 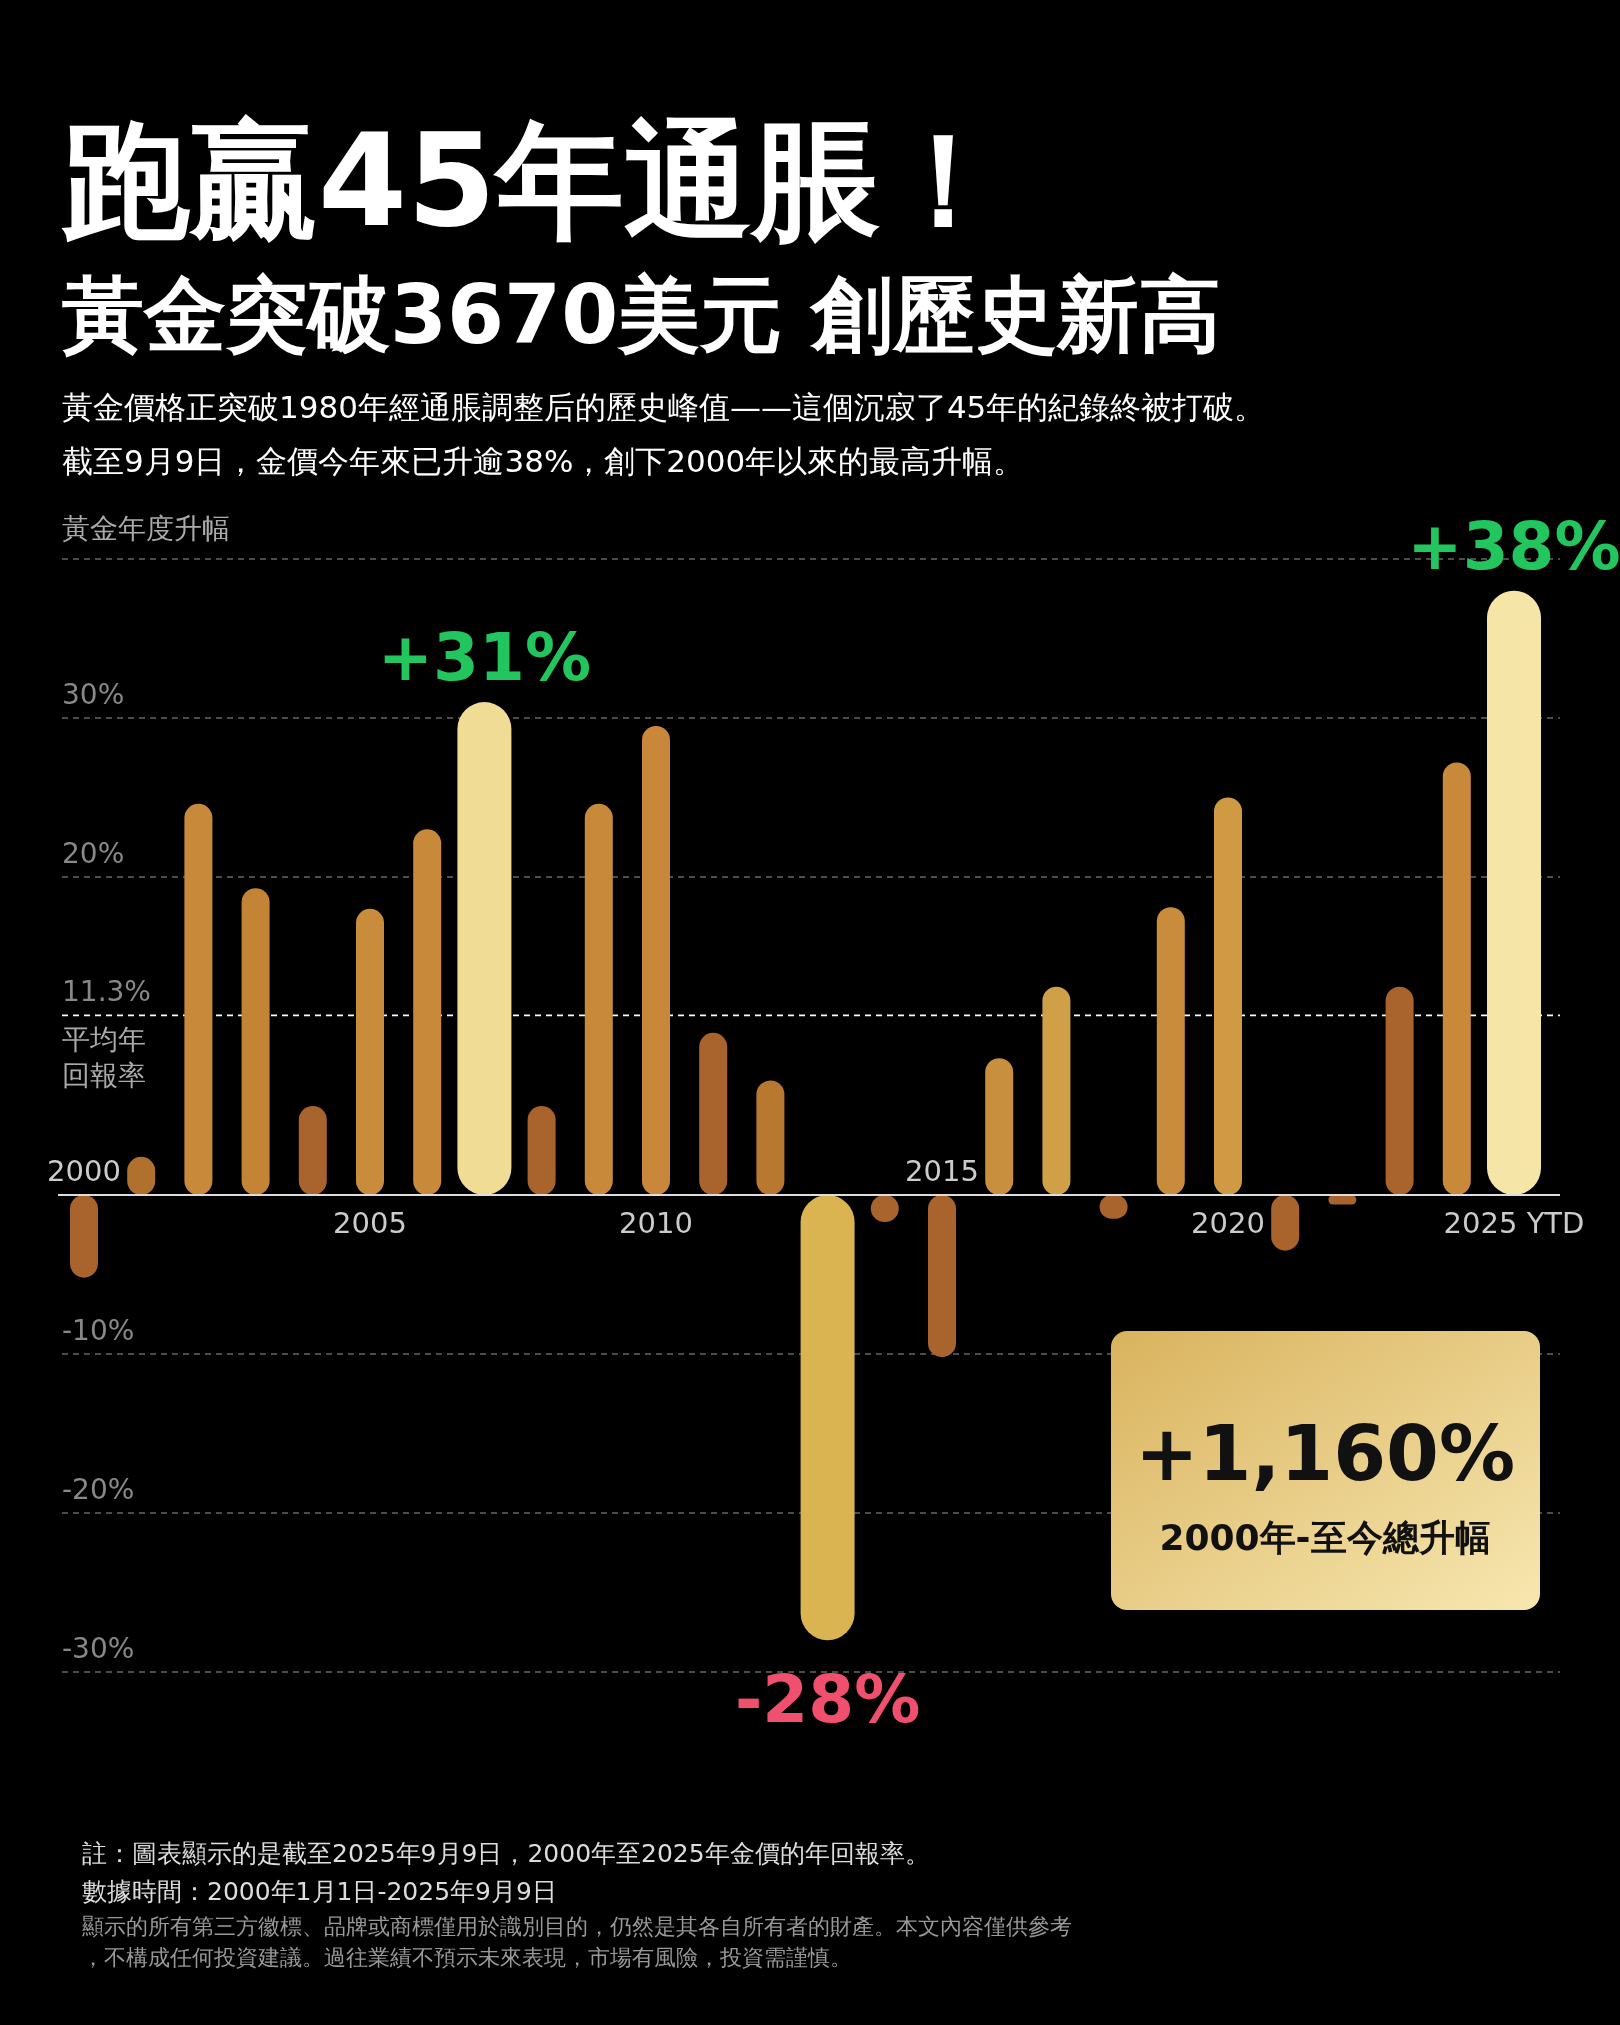 I want to click on y-tick-label: -20%, so click(x=98, y=1489).